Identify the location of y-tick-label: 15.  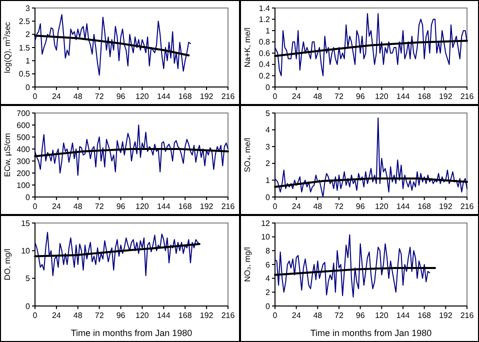
(26, 223).